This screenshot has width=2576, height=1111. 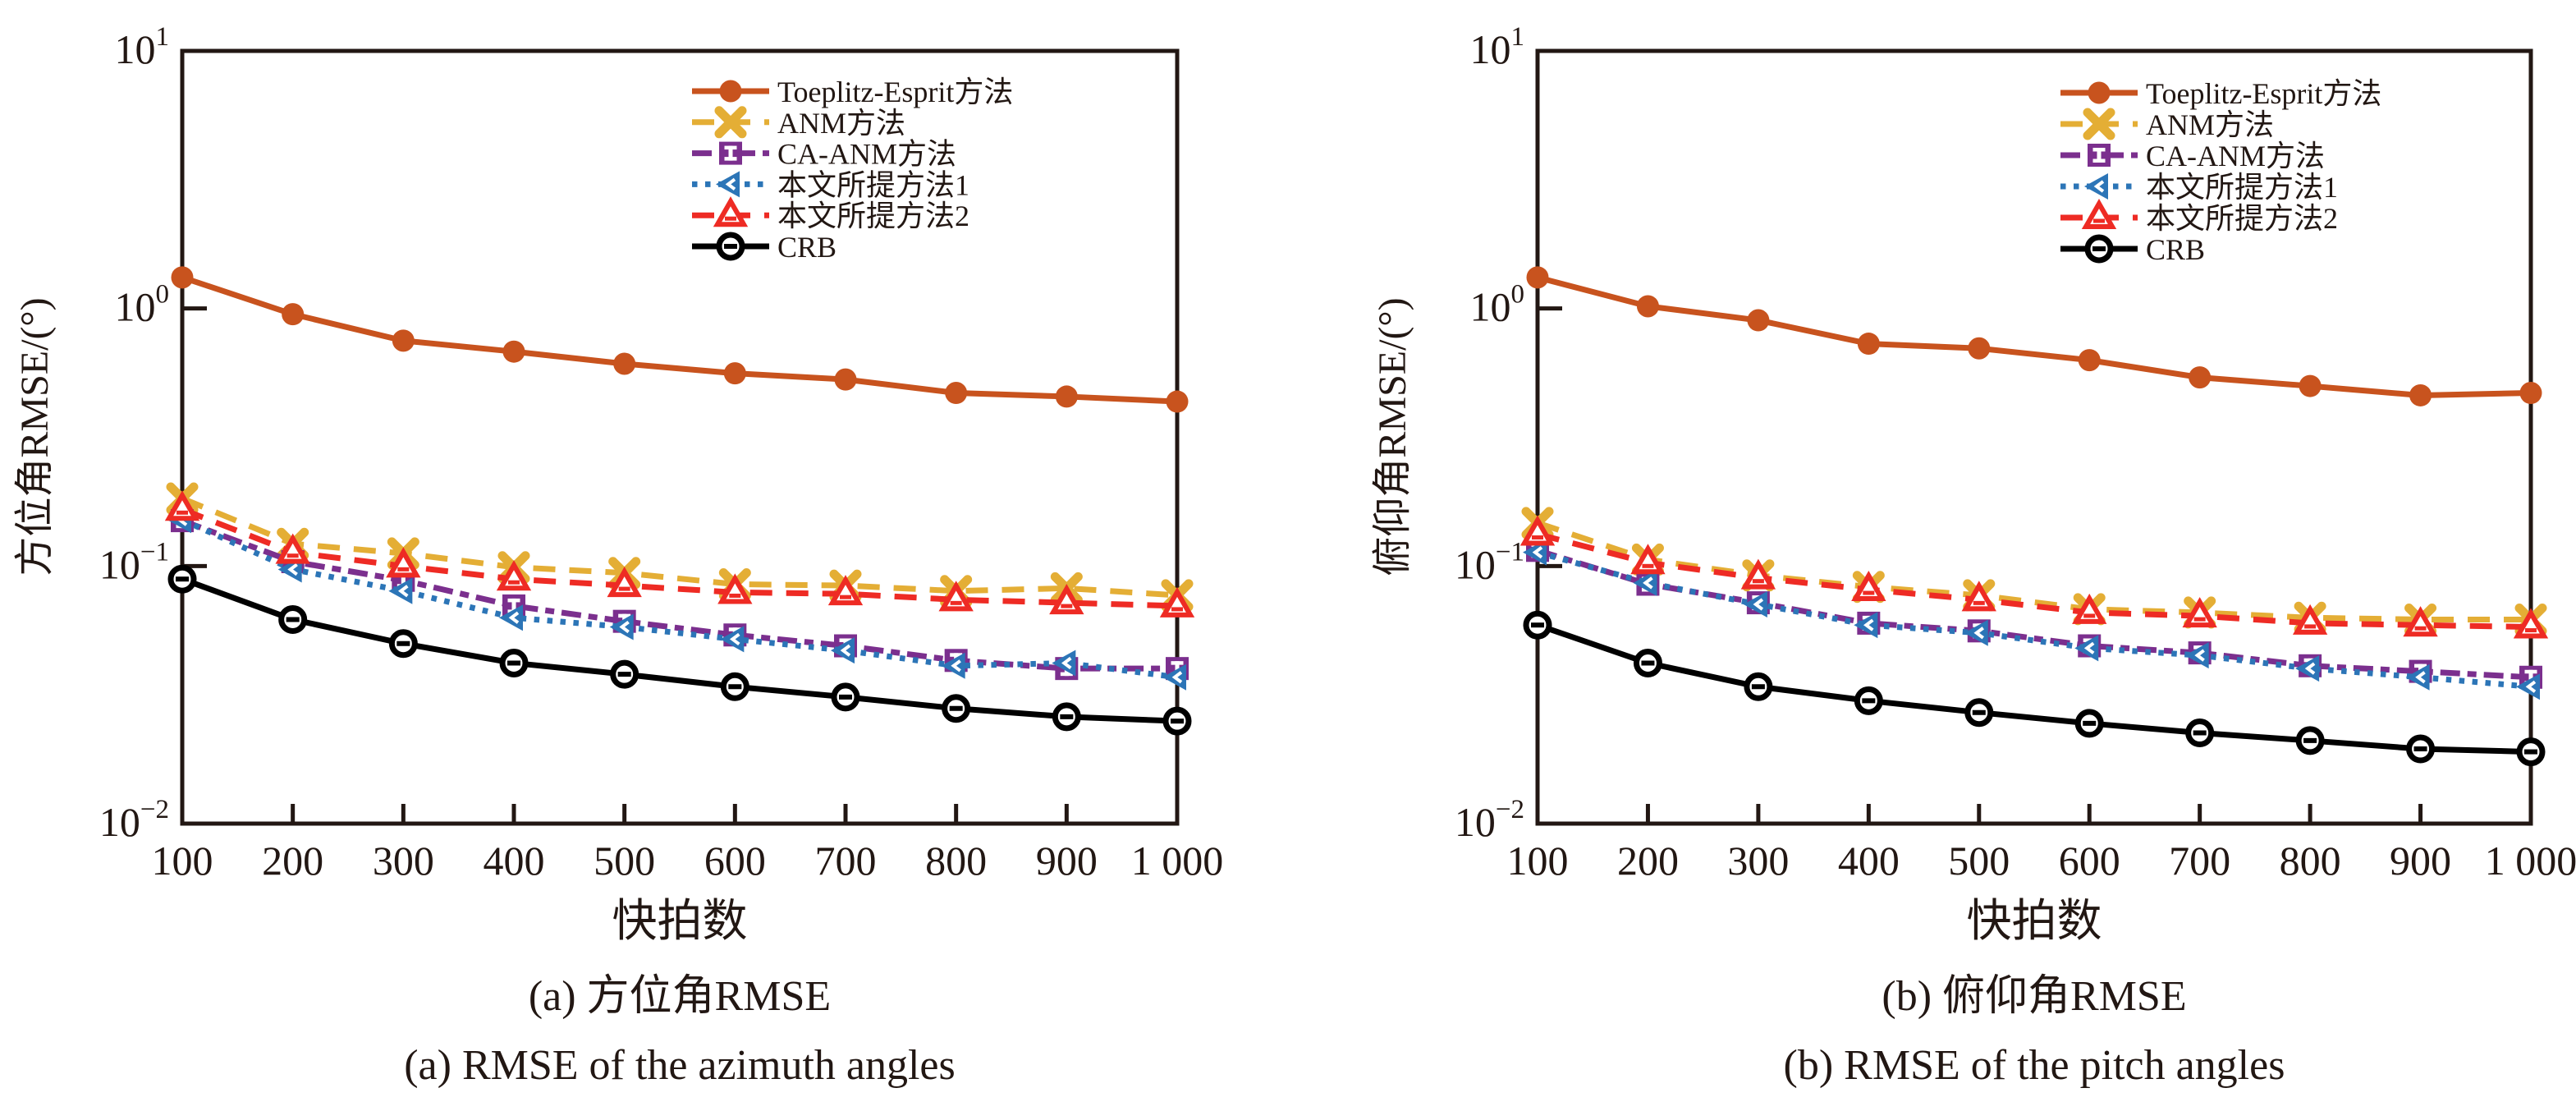 I want to click on method2-line, so click(x=2035, y=581).